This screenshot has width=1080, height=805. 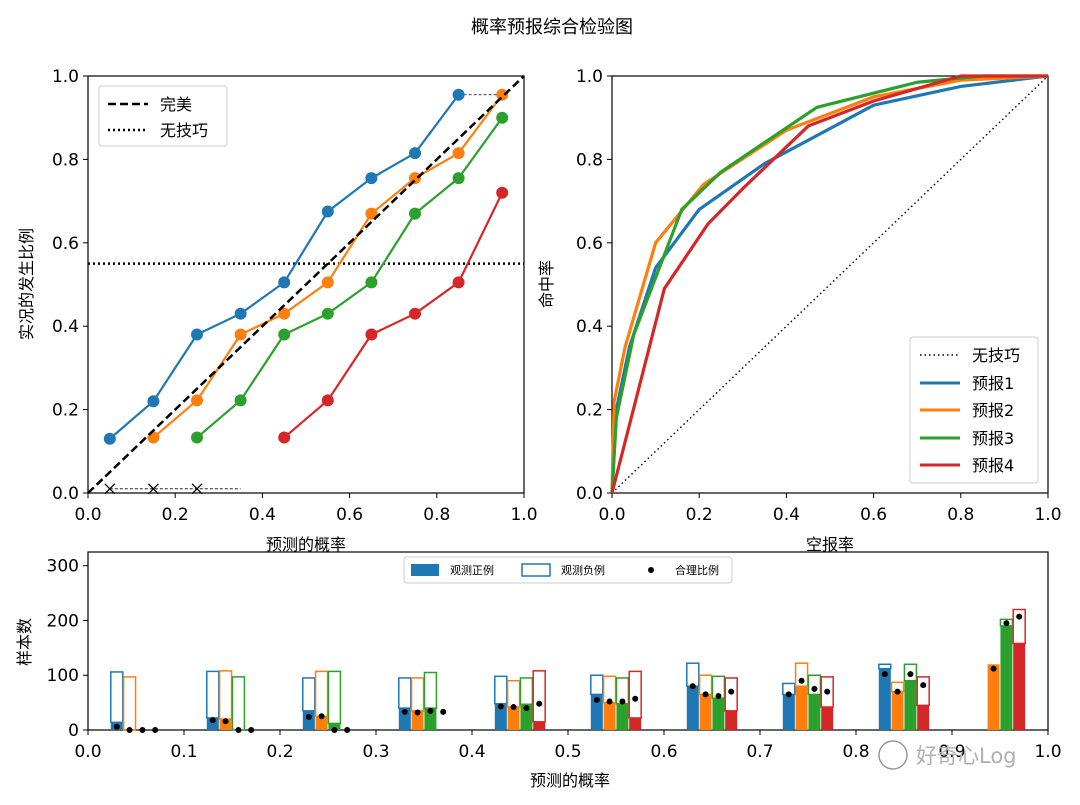 What do you see at coordinates (759, 752) in the screenshot?
I see `histogram-xtick-label: 0.7` at bounding box center [759, 752].